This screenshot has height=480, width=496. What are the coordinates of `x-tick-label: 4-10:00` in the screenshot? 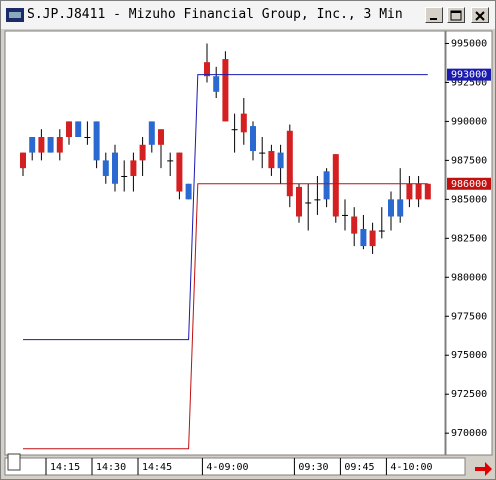 It's located at (411, 467).